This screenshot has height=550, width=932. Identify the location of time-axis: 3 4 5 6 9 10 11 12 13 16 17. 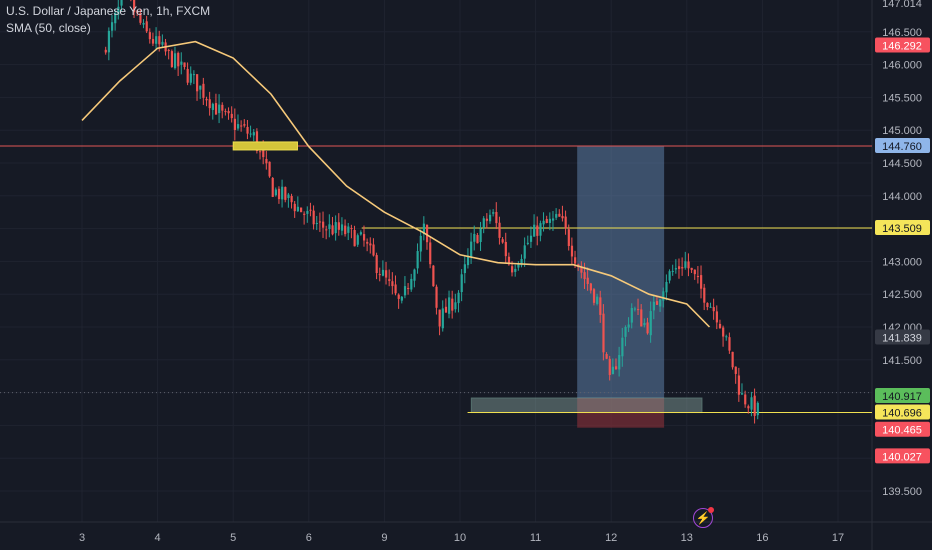
(461, 538).